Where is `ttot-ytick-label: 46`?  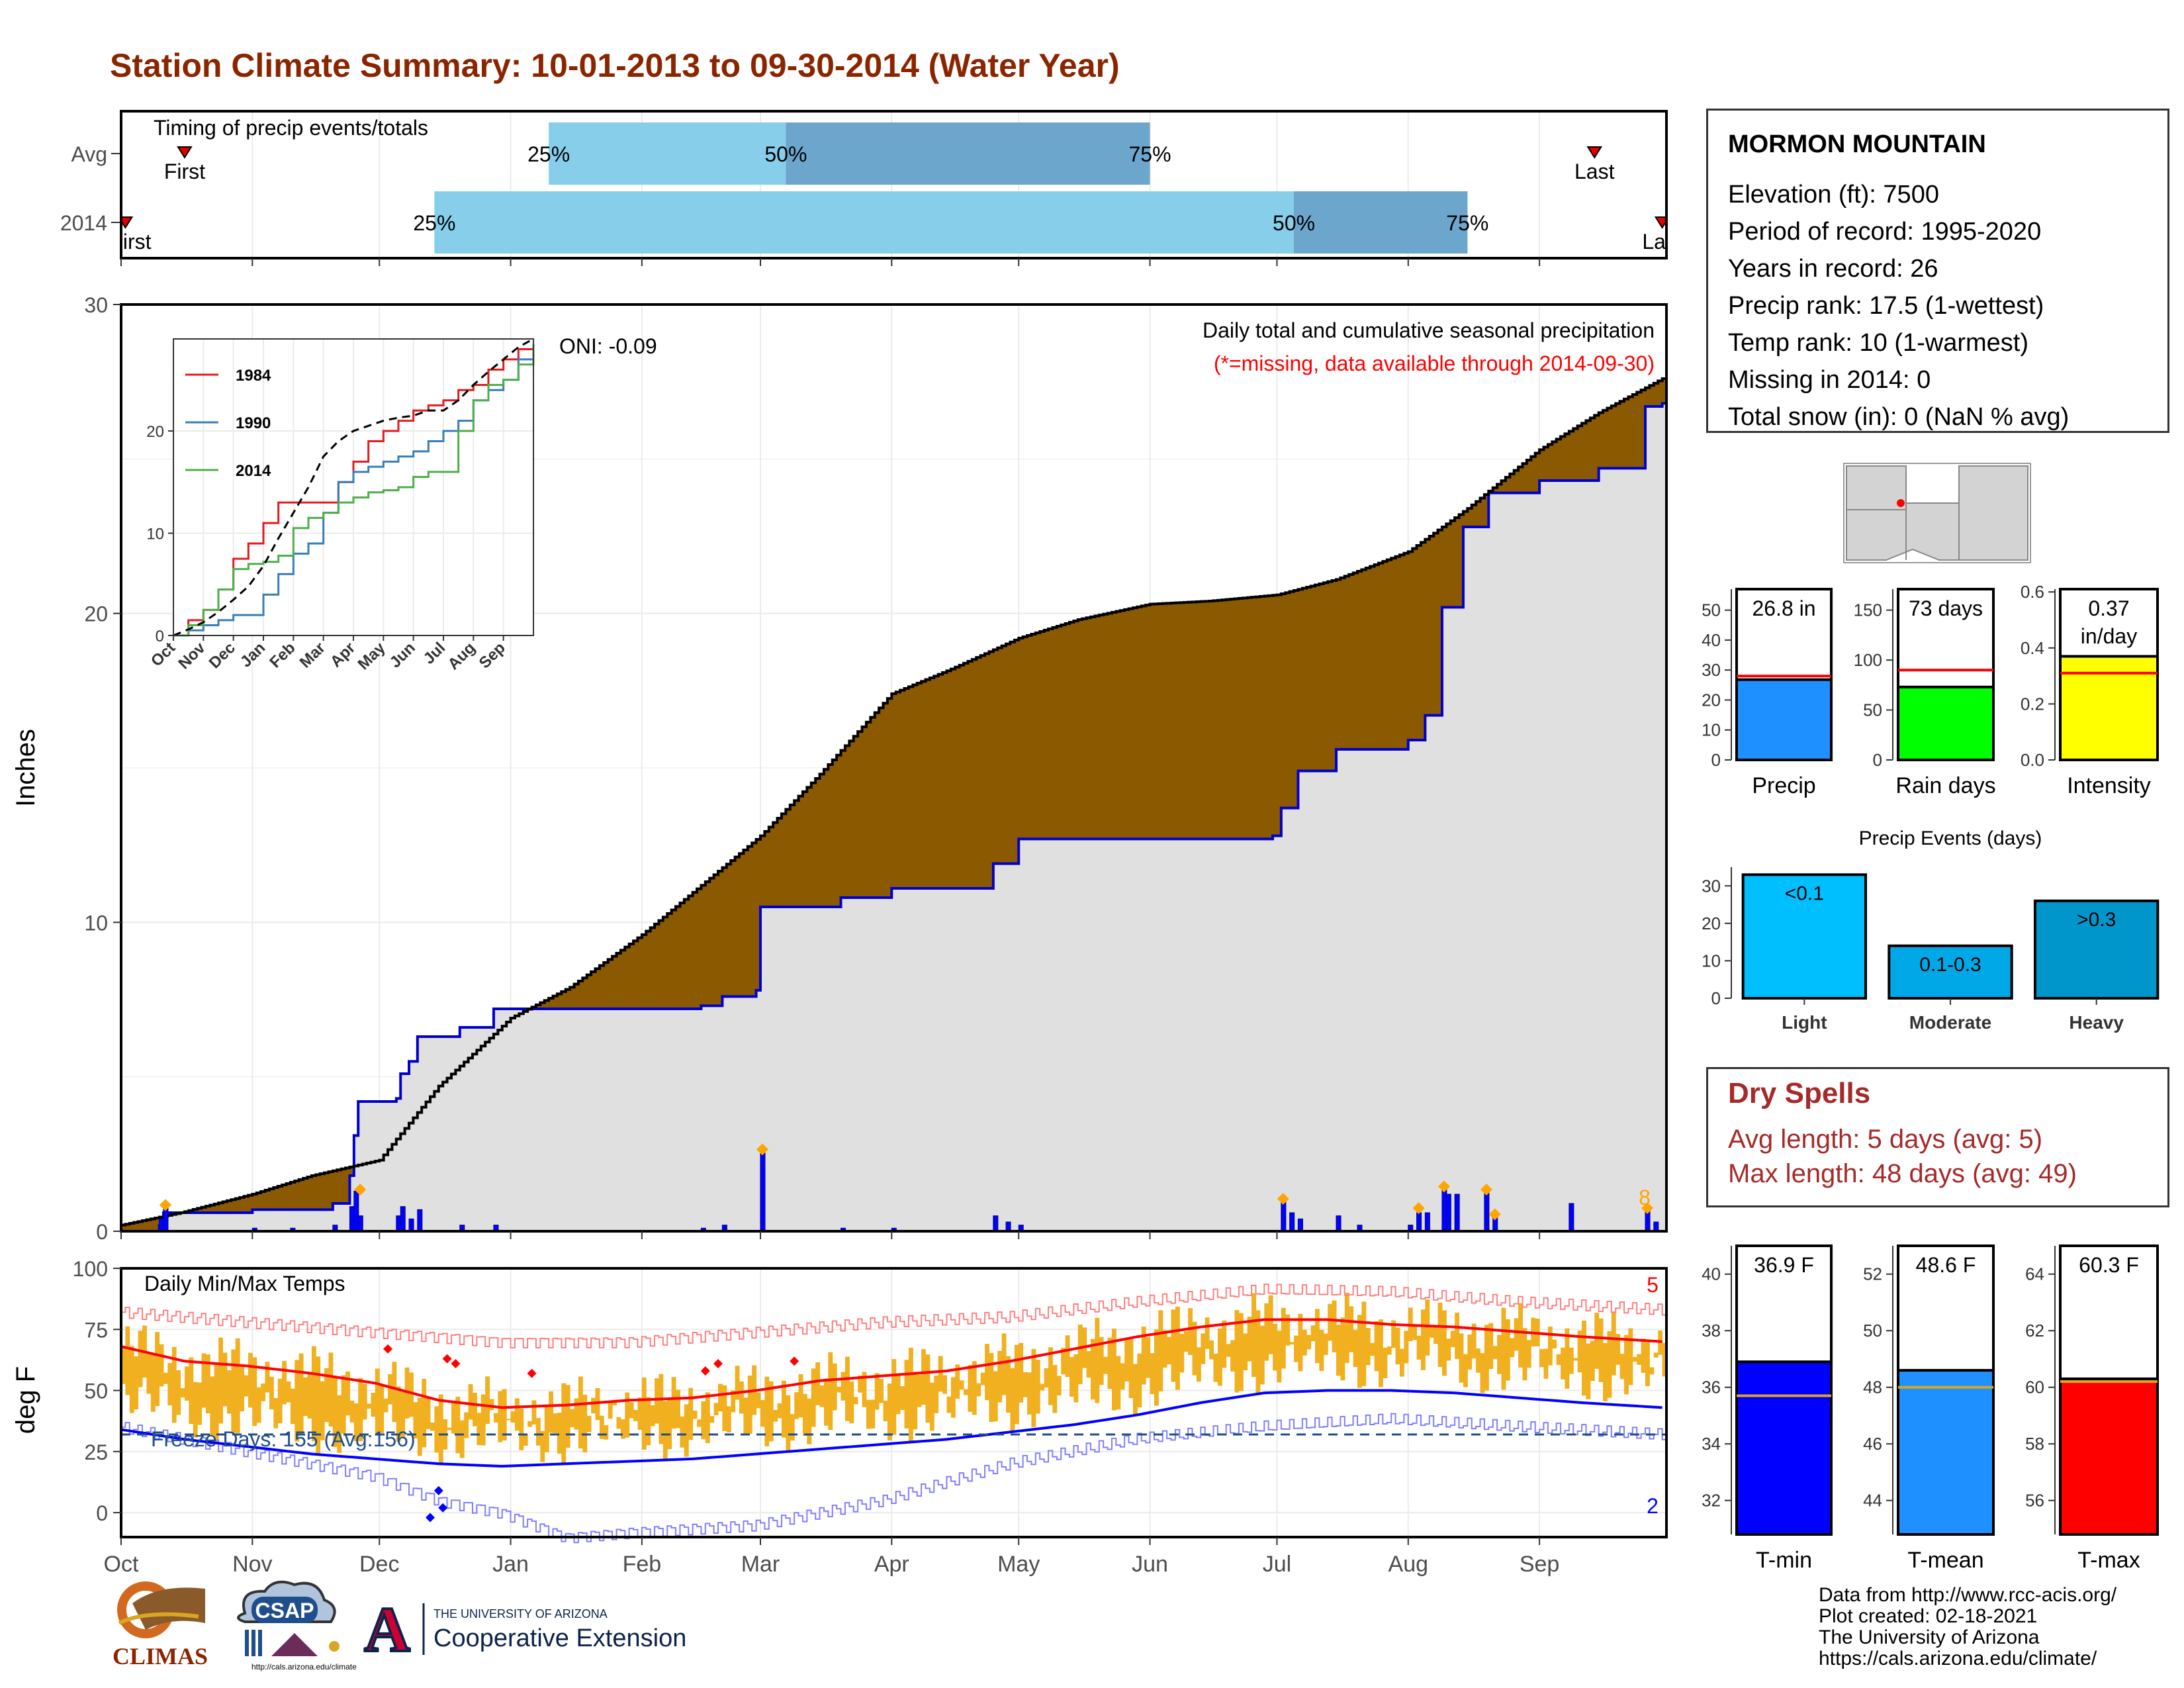 ttot-ytick-label: 46 is located at coordinates (1872, 1444).